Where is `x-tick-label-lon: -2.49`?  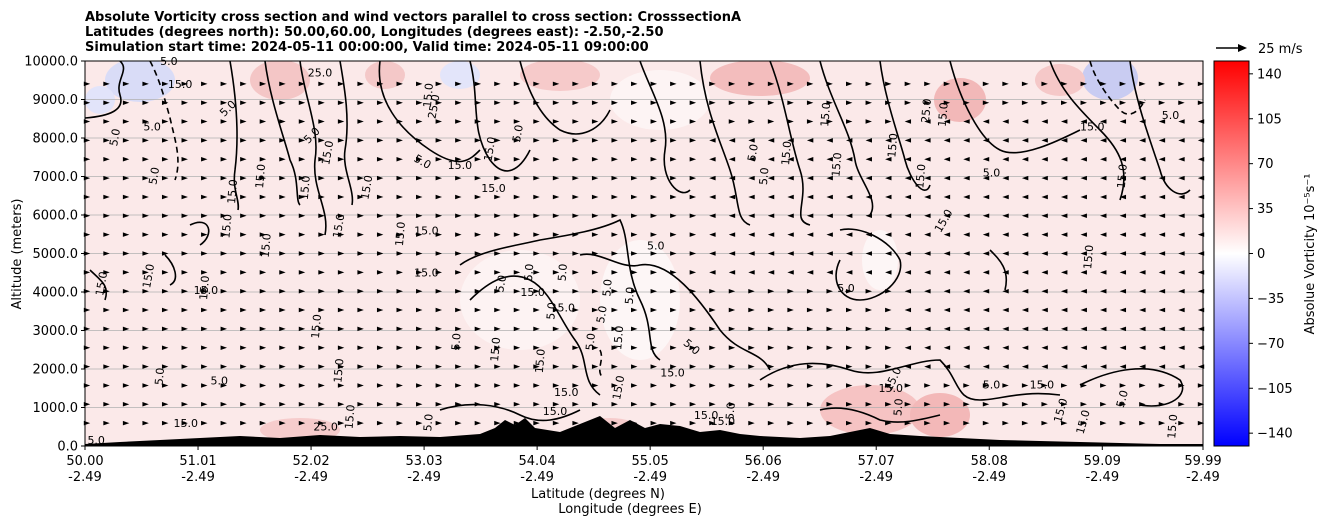 x-tick-label-lon: -2.49 is located at coordinates (876, 477).